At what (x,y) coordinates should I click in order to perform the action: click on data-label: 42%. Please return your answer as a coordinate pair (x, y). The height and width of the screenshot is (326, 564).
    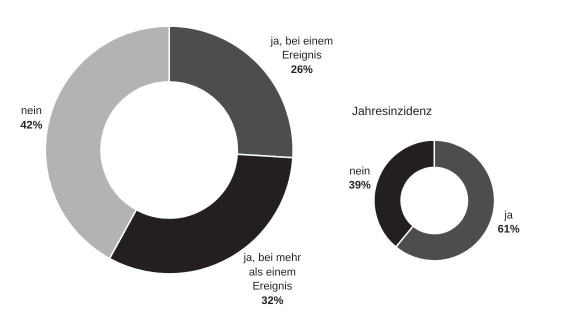
    Looking at the image, I should click on (31, 125).